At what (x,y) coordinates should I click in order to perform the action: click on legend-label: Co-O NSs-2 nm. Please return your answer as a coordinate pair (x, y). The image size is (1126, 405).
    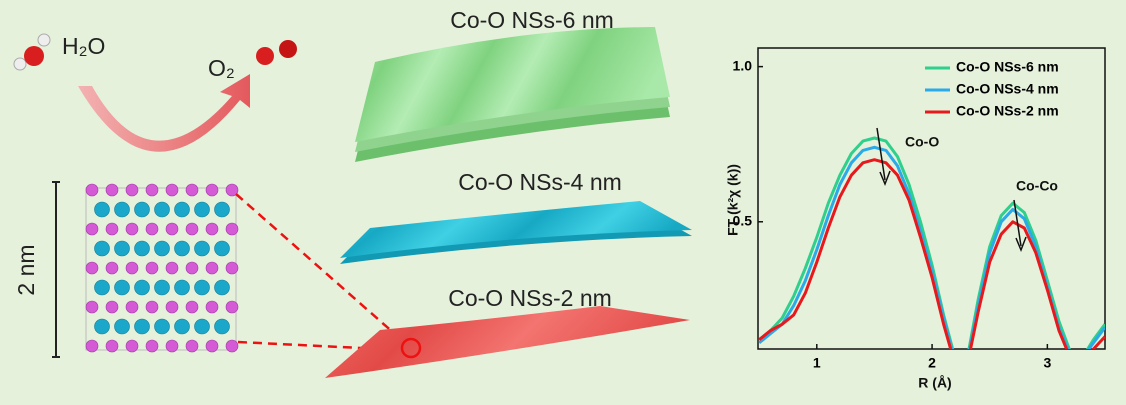
    Looking at the image, I should click on (1007, 111).